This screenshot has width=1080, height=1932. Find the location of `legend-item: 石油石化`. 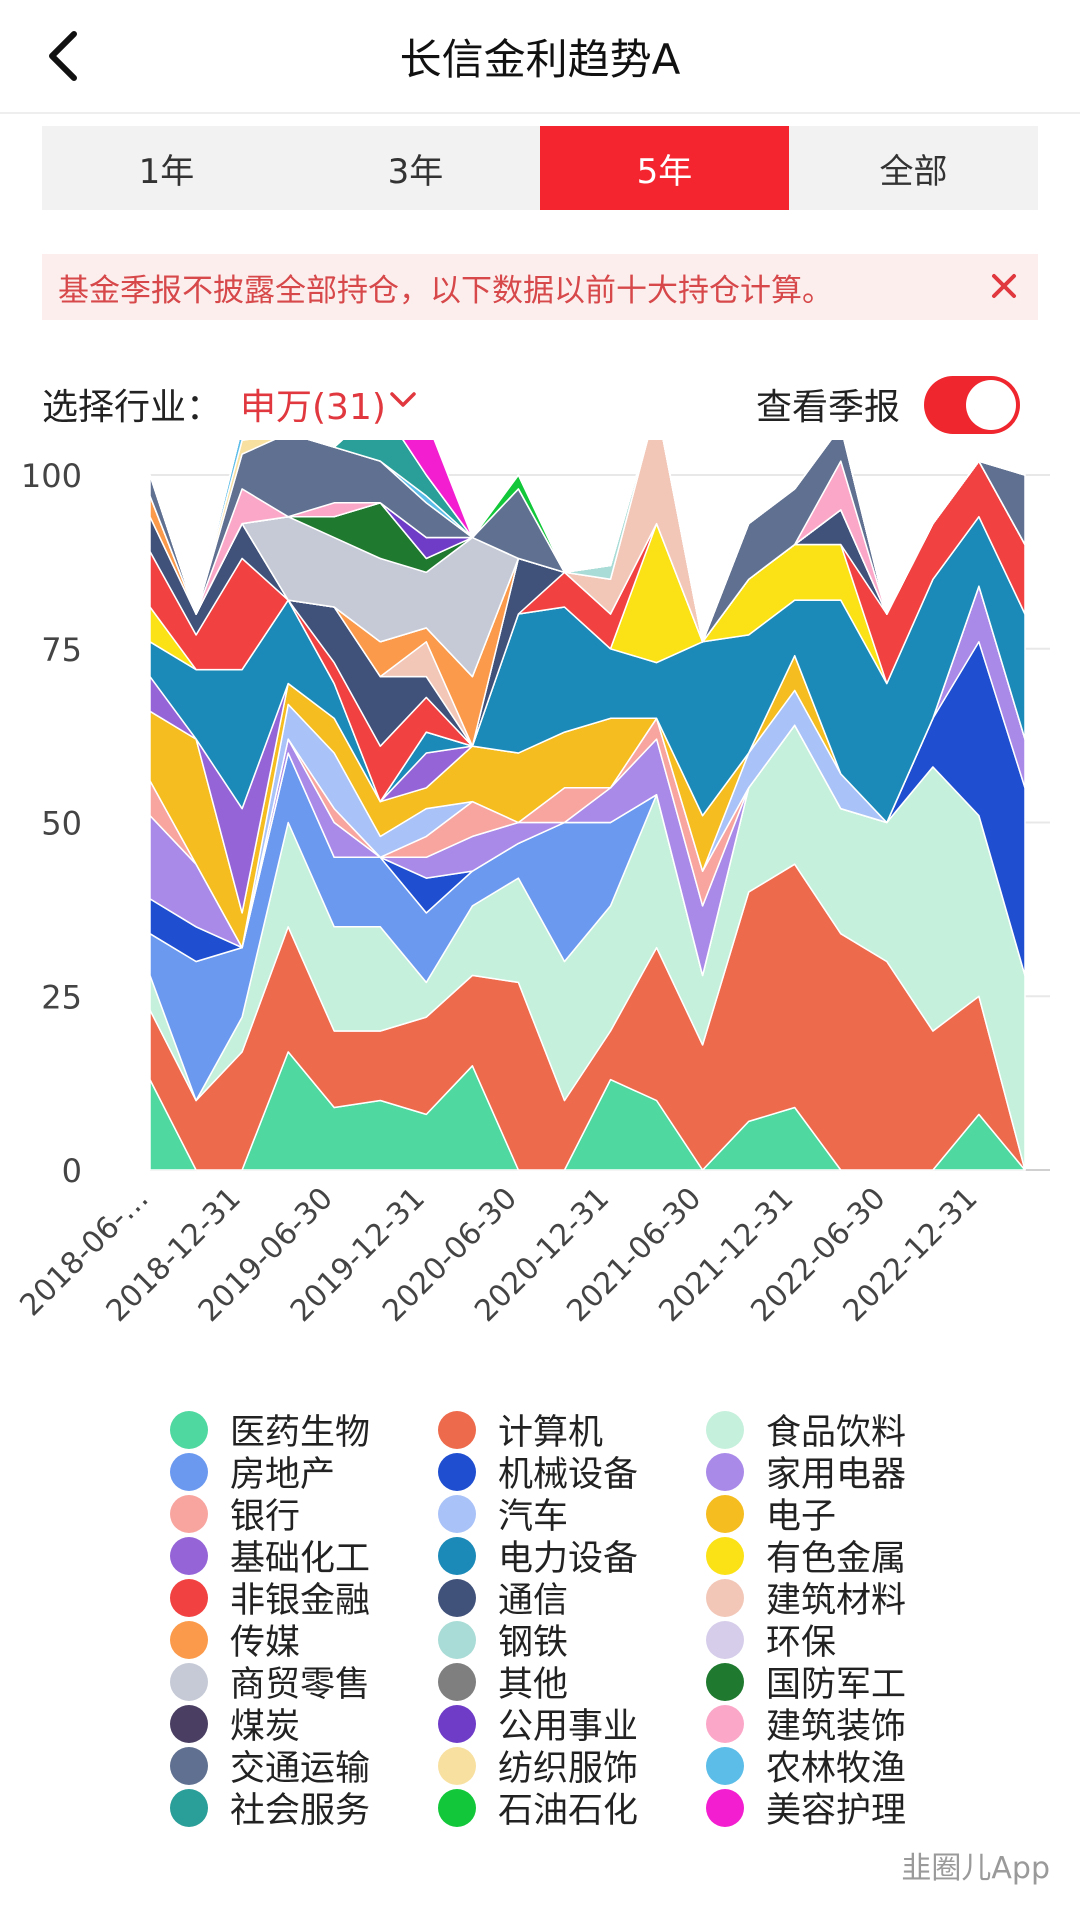

legend-item: 石油石化 is located at coordinates (538, 1807).